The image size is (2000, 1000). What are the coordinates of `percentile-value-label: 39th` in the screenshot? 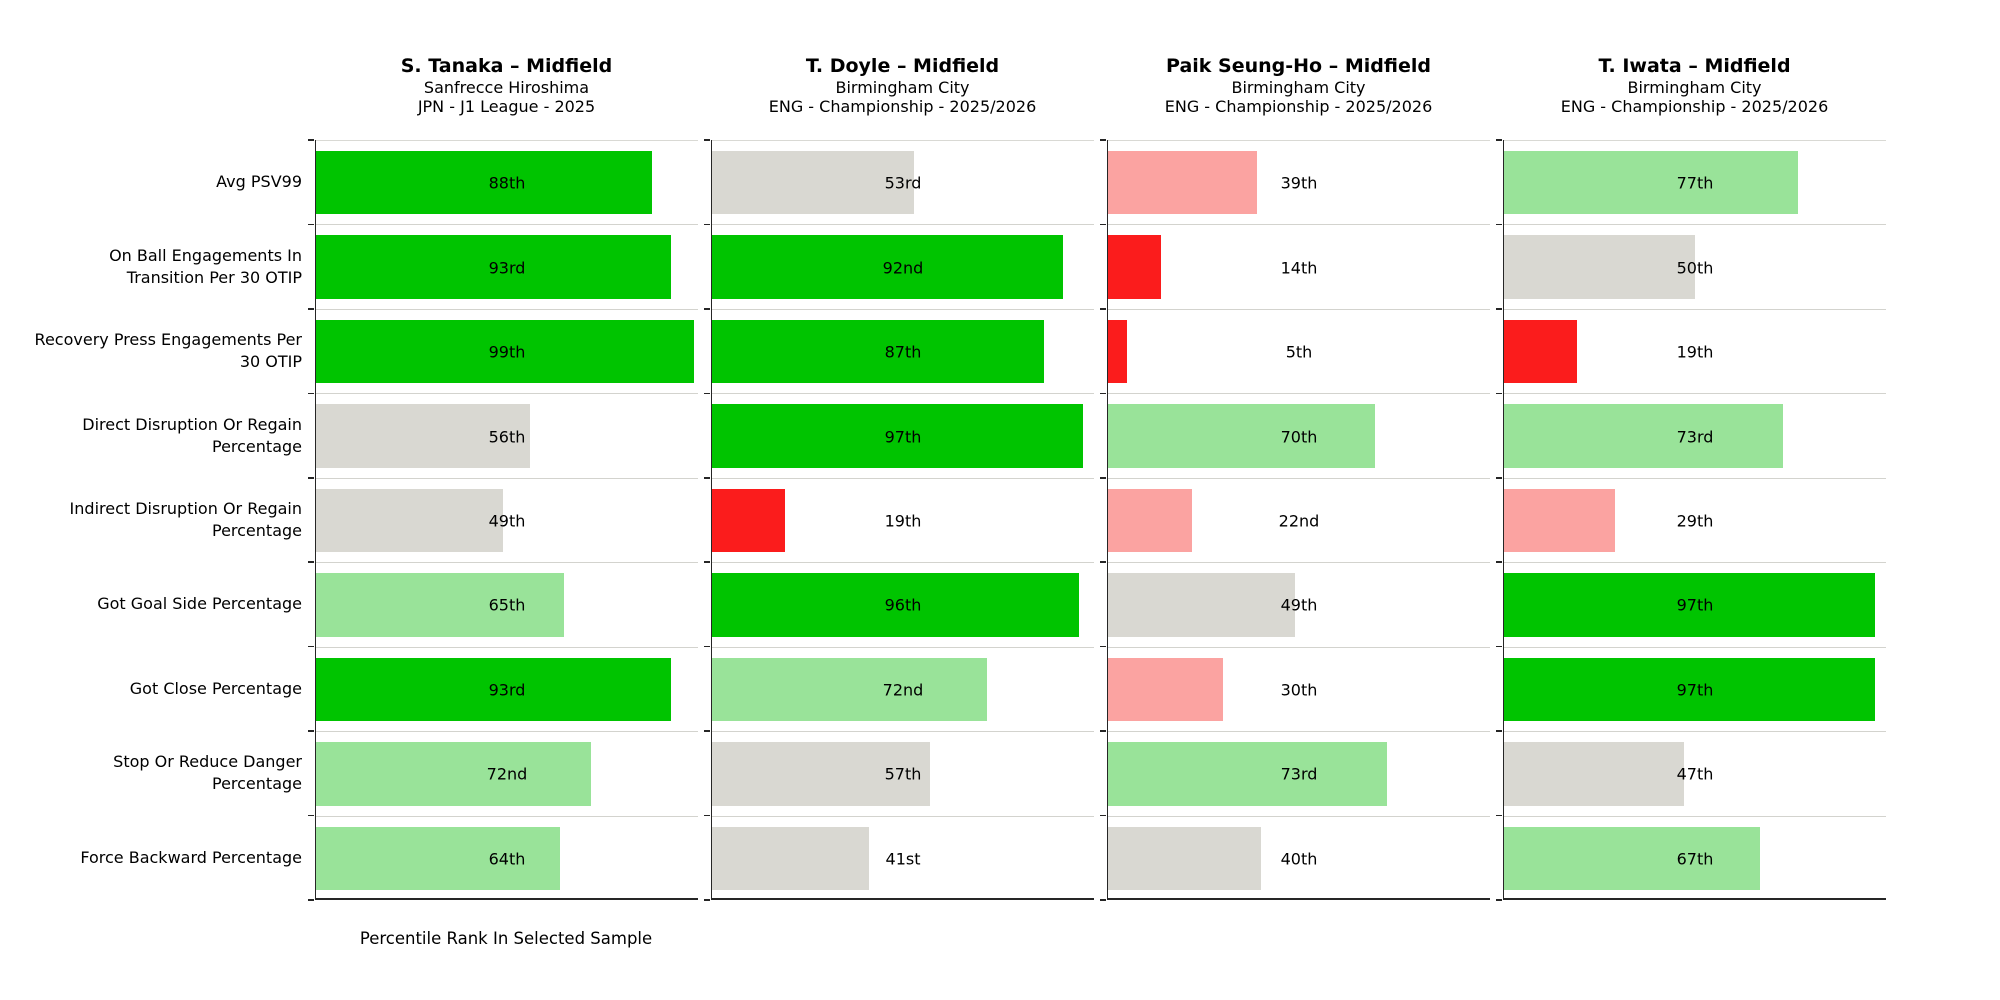 It's located at (1299, 183).